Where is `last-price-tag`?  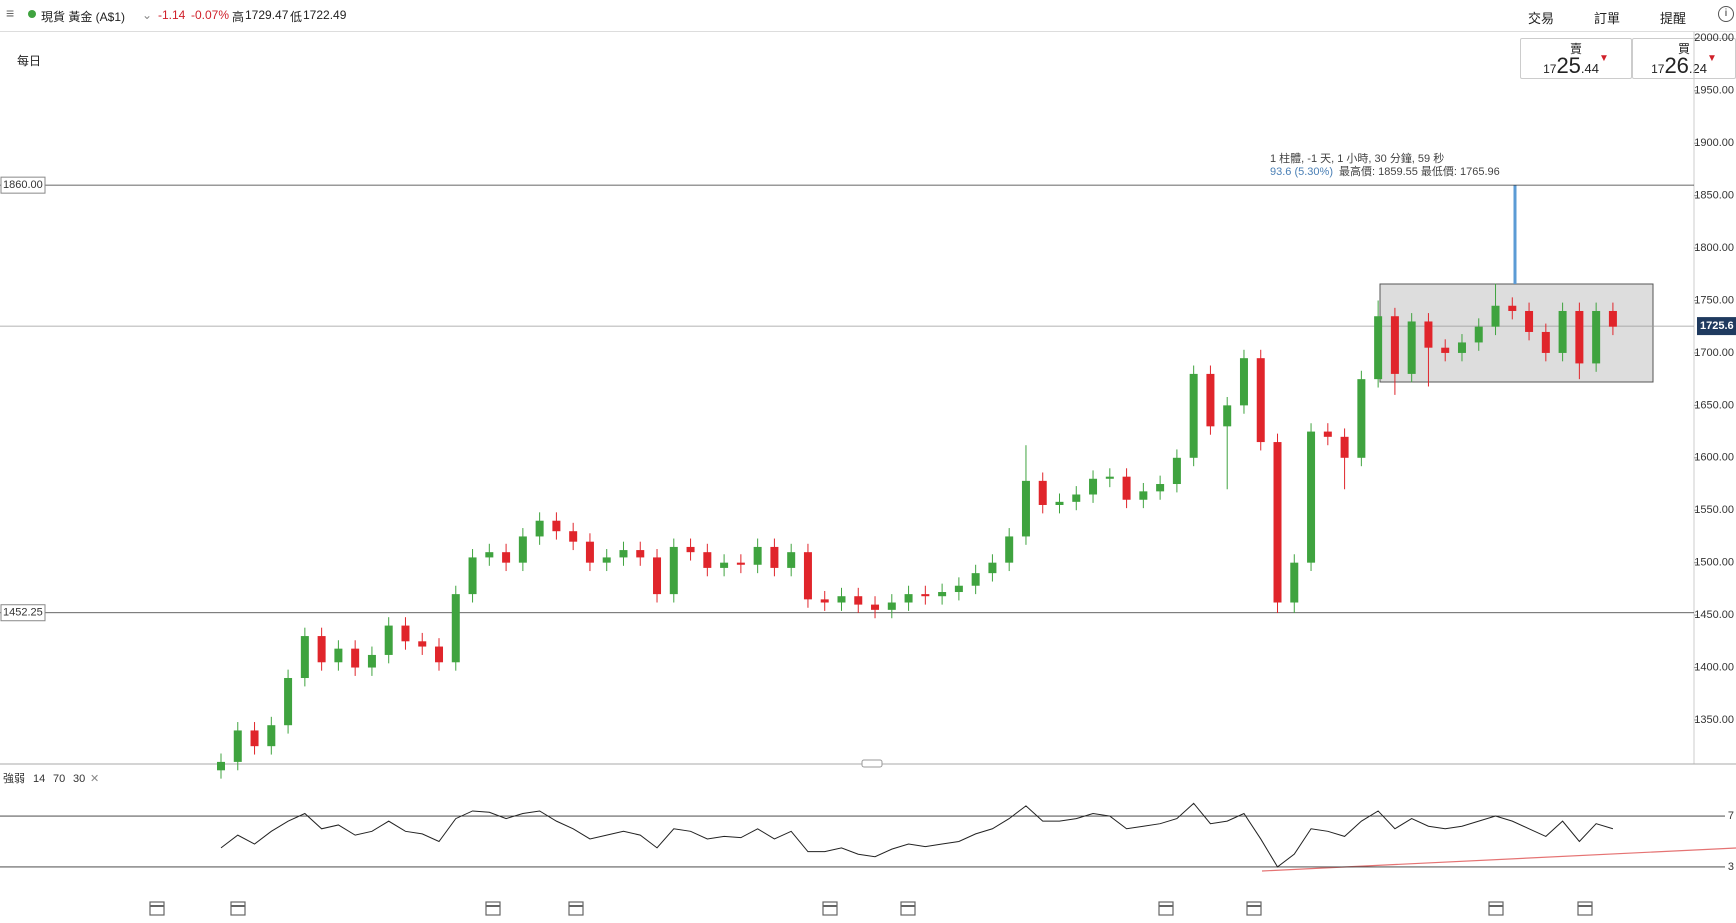
last-price-tag is located at coordinates (1716, 326).